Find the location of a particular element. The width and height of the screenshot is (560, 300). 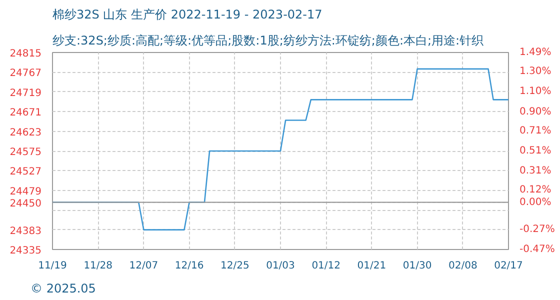

x-tick-label: 02/08 is located at coordinates (463, 266).